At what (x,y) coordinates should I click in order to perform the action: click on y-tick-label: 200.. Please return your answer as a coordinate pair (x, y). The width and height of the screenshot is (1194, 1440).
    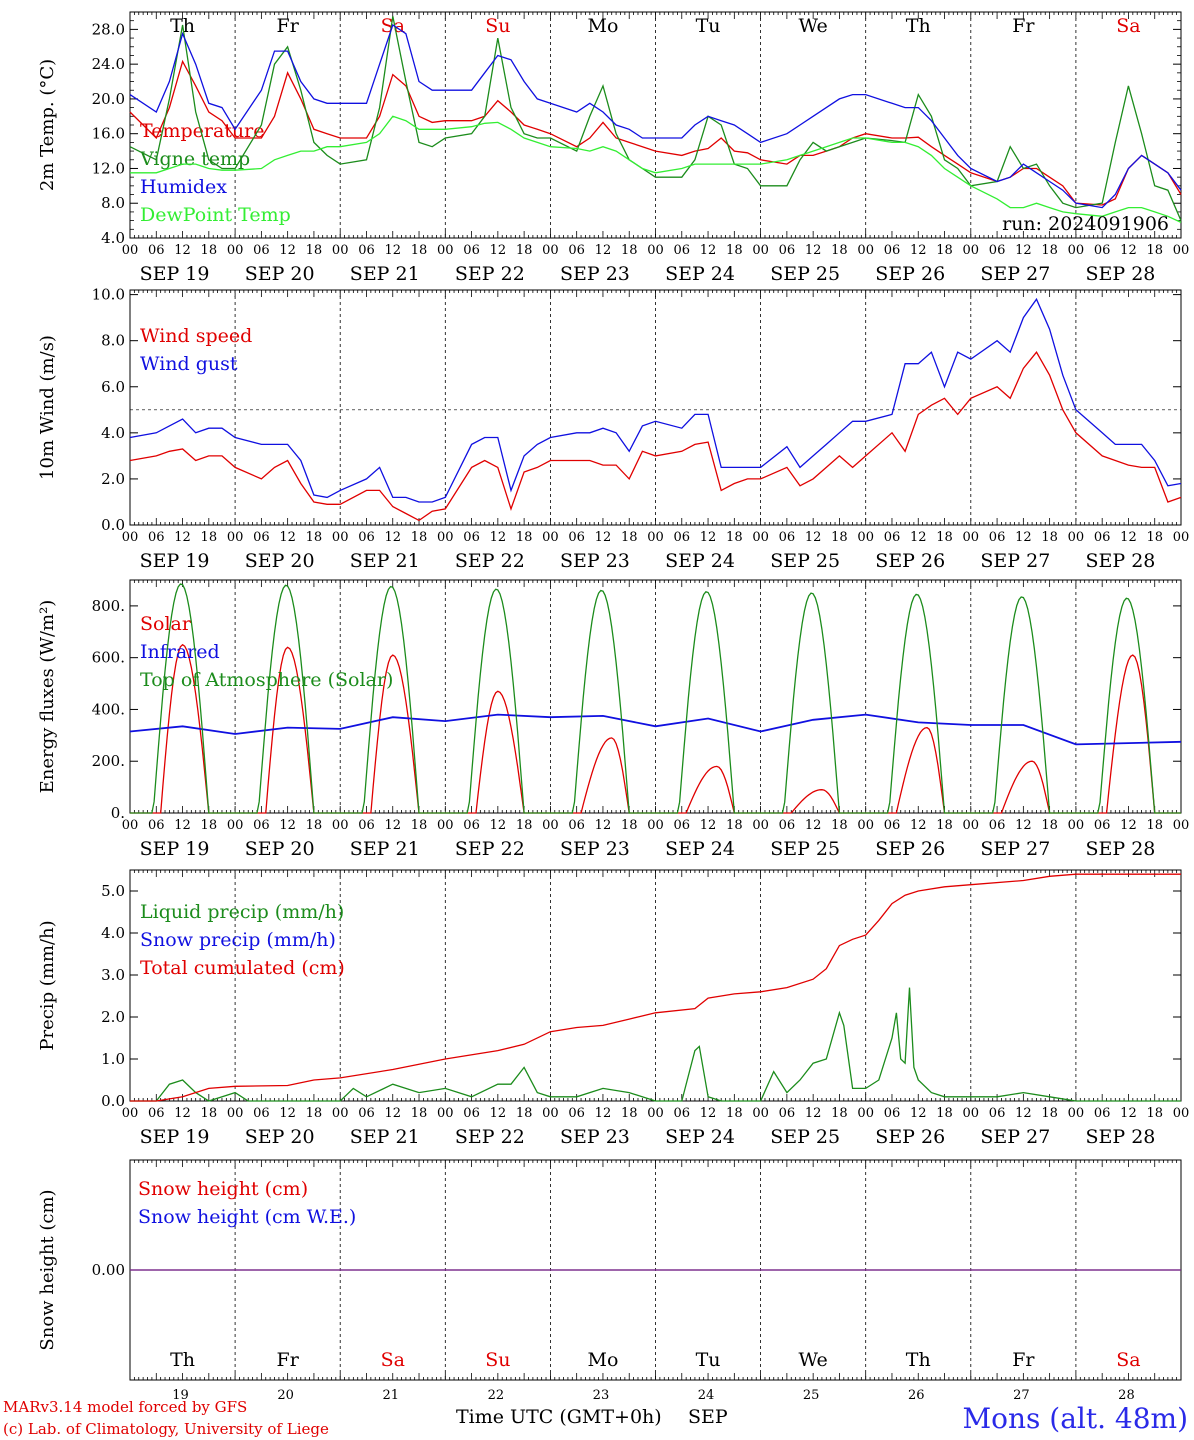
    Looking at the image, I should click on (108, 761).